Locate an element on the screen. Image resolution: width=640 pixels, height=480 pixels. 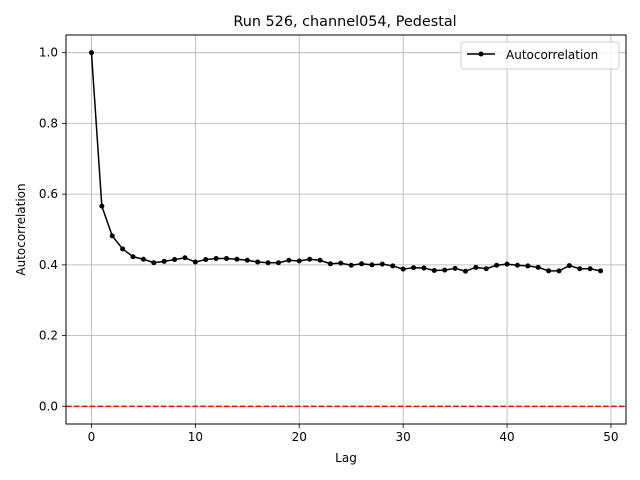
y-tick-label: 0.0 is located at coordinates (48, 406).